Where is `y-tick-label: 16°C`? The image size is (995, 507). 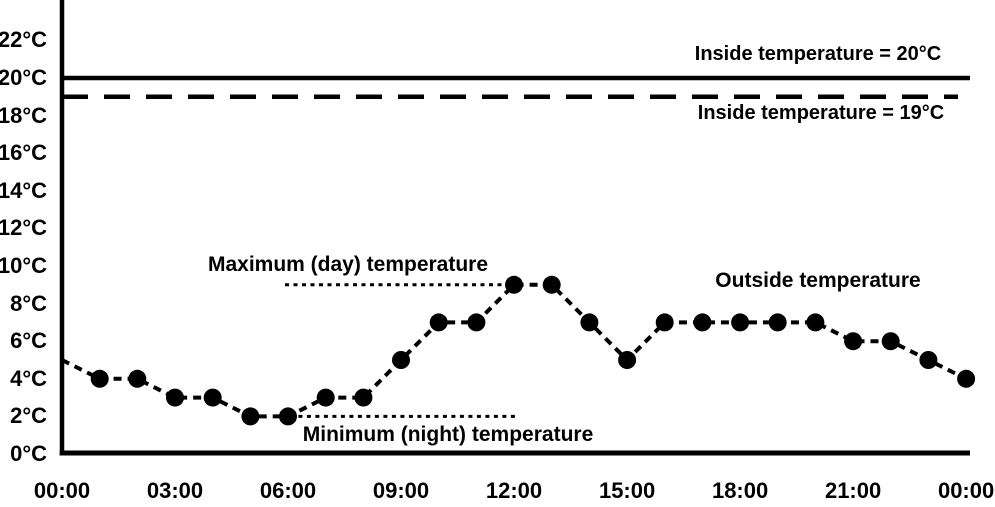 y-tick-label: 16°C is located at coordinates (23, 153).